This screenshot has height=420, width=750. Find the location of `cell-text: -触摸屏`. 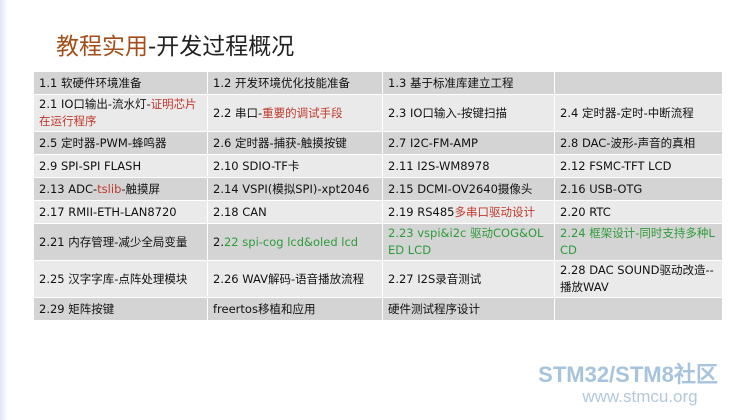

cell-text: -触摸屏 is located at coordinates (141, 188).